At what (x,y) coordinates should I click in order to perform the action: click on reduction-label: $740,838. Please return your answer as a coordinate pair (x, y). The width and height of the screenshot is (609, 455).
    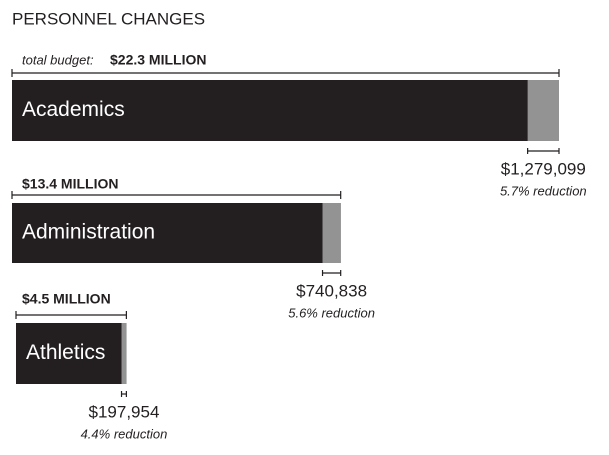
    Looking at the image, I should click on (331, 290).